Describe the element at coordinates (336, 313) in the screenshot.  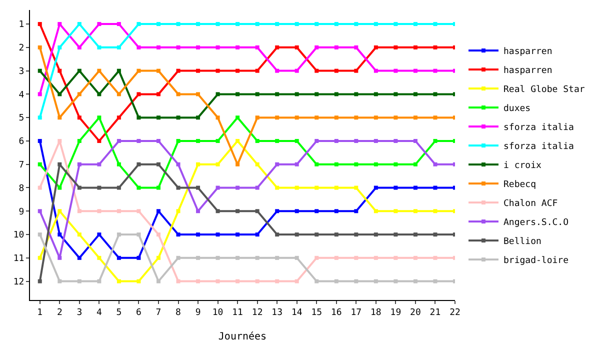
I see `x-tick-label: 16` at that location.